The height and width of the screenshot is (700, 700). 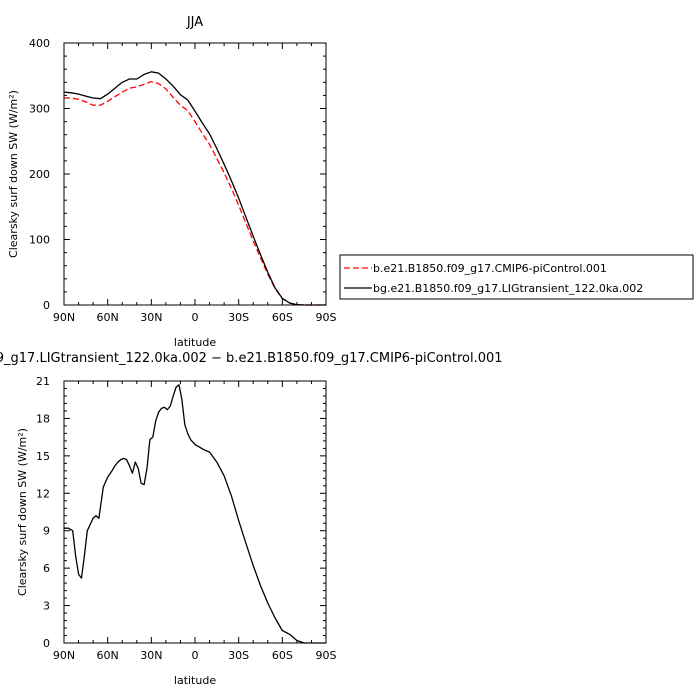 What do you see at coordinates (39, 240) in the screenshot?
I see `top-panel-y-tick-label: 100` at bounding box center [39, 240].